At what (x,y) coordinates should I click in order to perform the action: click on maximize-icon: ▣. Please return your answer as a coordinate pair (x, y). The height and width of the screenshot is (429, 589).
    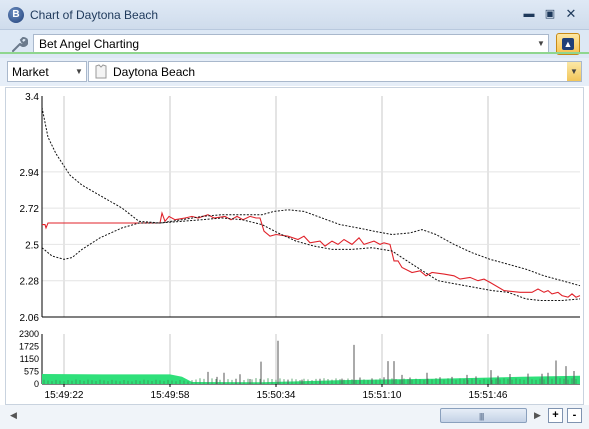
    Looking at the image, I should click on (550, 14).